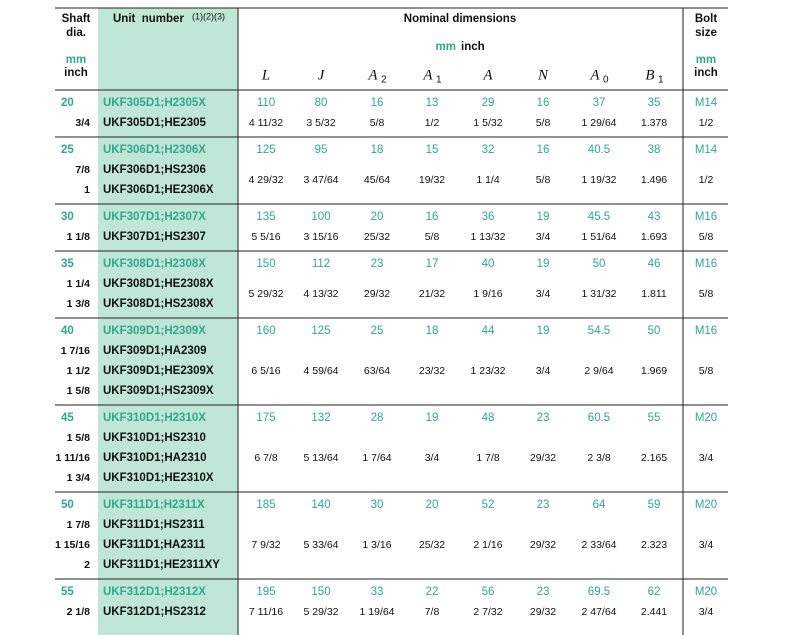 The width and height of the screenshot is (790, 635). I want to click on shaft-inch: 1 1/8, so click(79, 237).